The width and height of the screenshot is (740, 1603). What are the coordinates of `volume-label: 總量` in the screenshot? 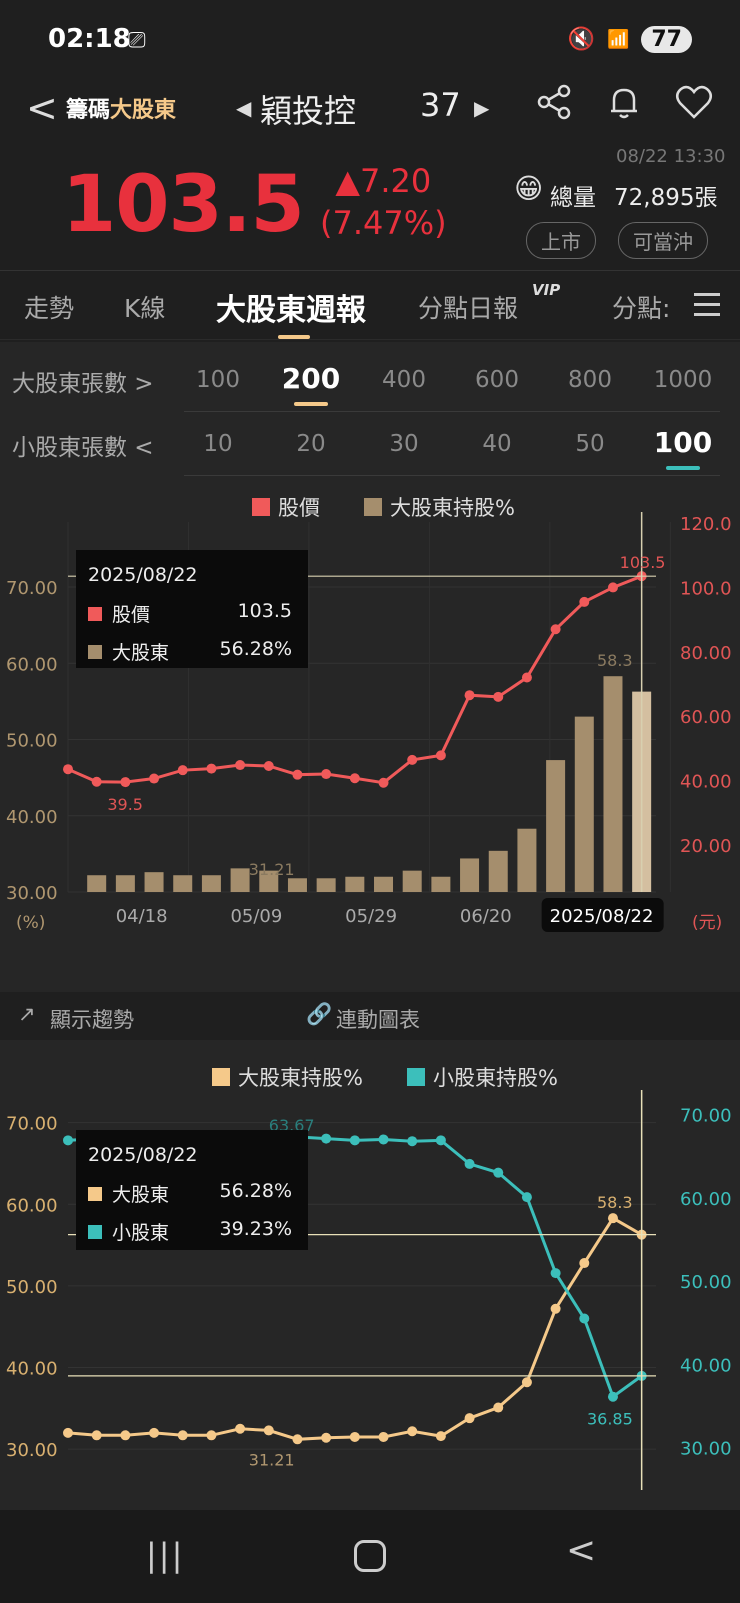 It's located at (573, 198).